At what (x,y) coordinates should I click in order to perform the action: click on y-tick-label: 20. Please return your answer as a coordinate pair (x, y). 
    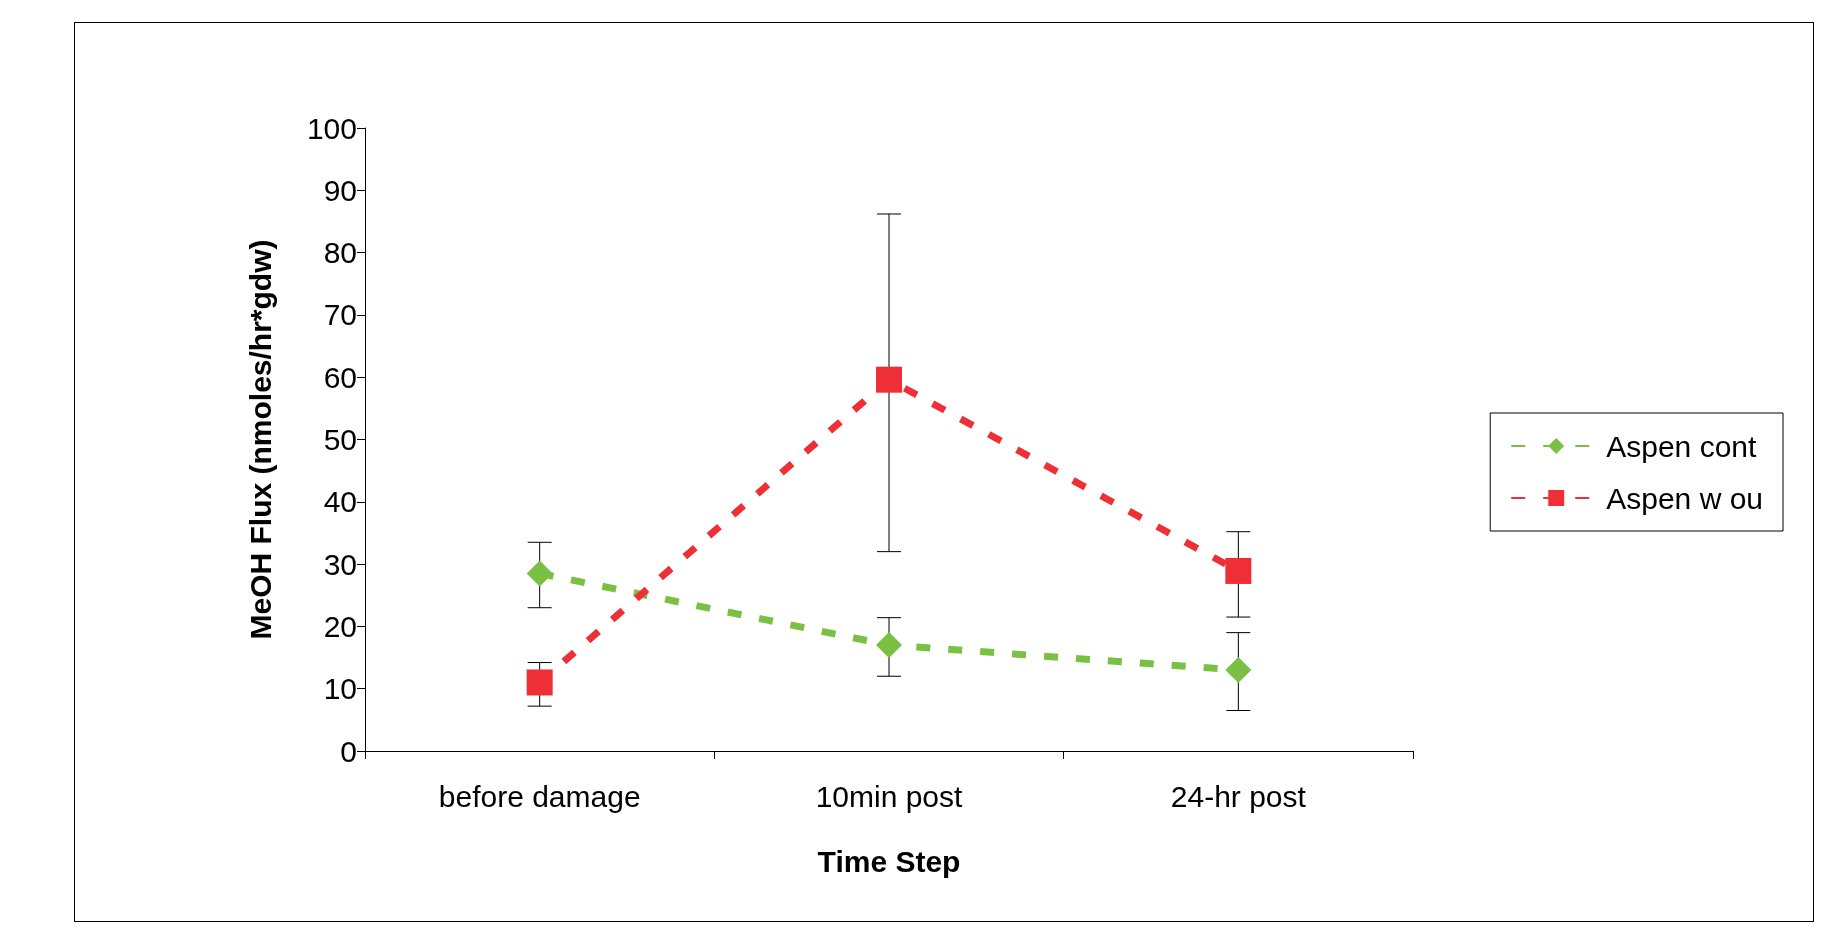
    Looking at the image, I should click on (340, 626).